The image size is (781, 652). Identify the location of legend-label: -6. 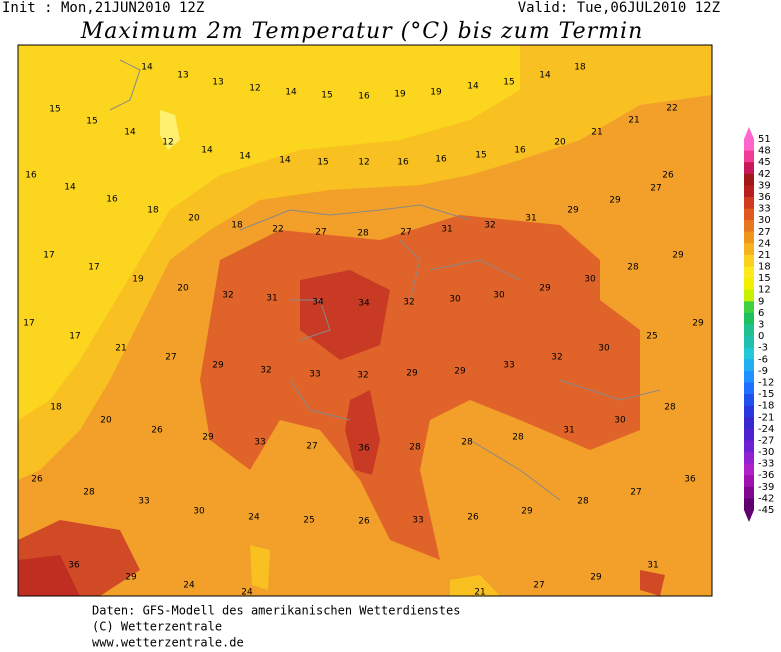
(763, 359).